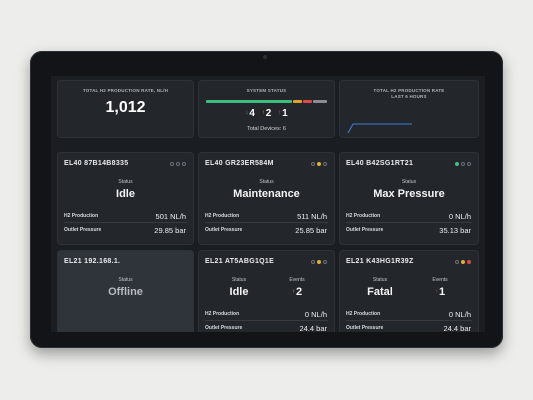  What do you see at coordinates (96, 163) in the screenshot?
I see `device-name: EL40 87B14B8335` at bounding box center [96, 163].